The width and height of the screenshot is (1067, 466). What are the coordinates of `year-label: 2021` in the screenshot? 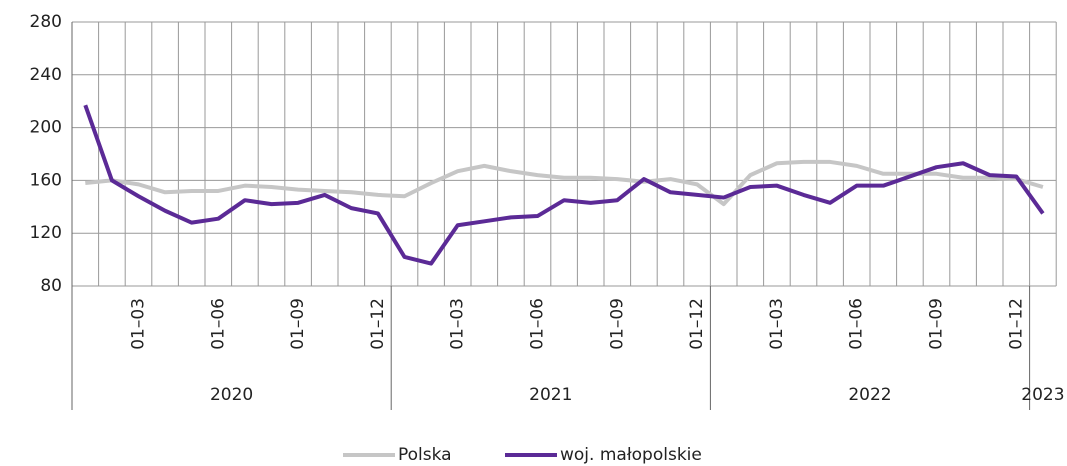 It's located at (550, 395).